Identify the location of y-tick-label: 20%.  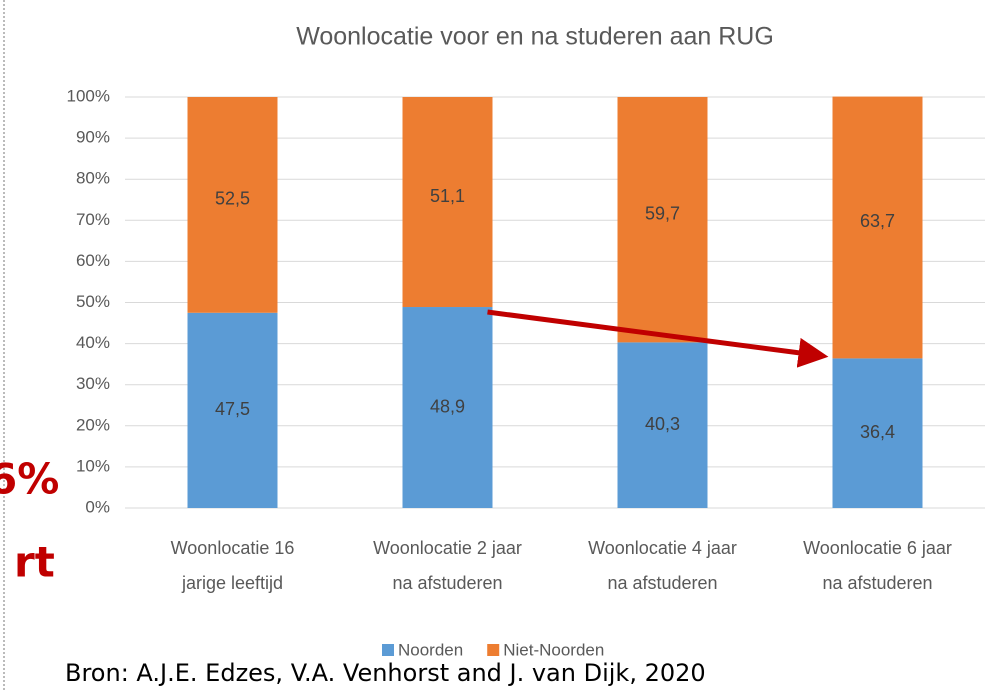
(93, 424).